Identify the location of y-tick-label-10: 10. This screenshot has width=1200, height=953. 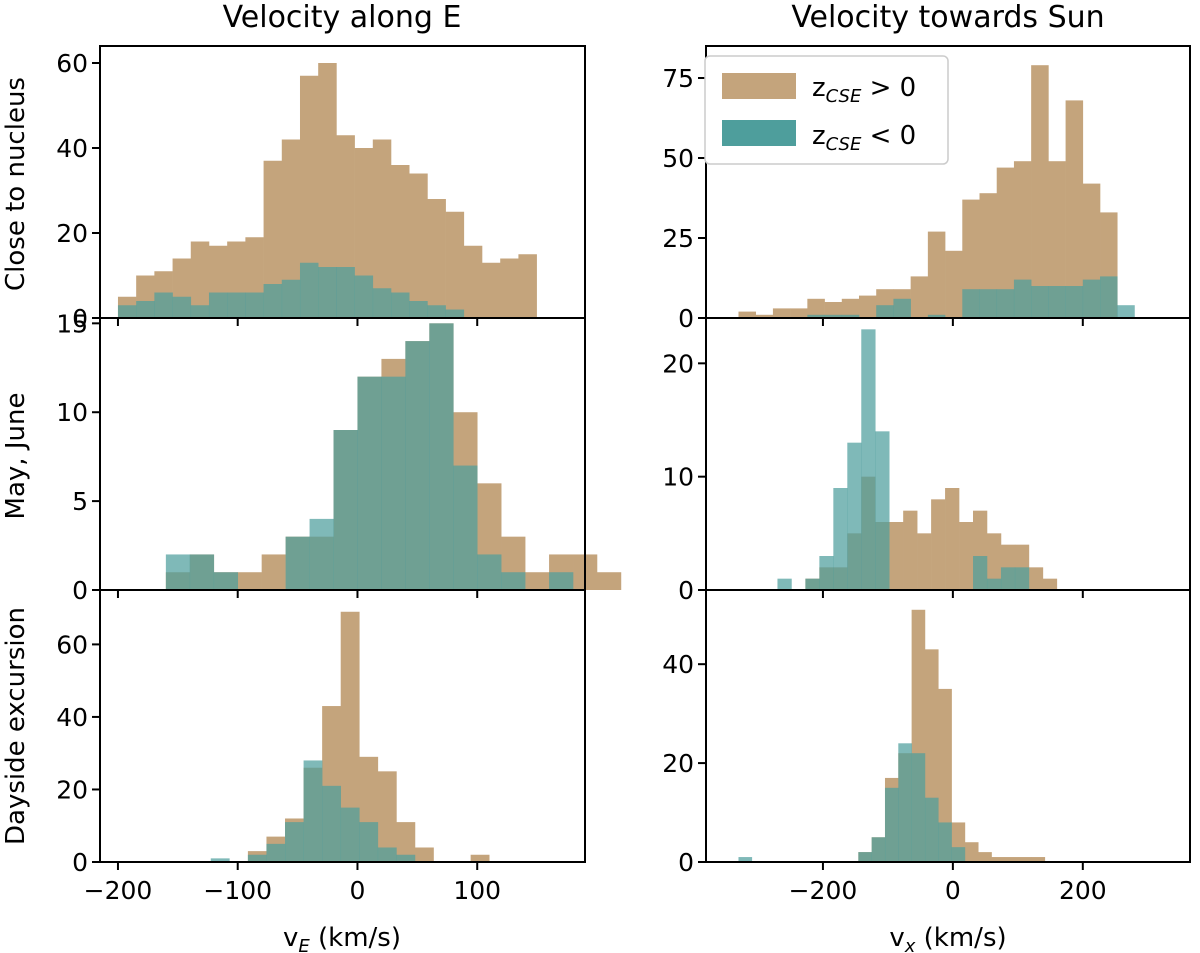
(678, 477).